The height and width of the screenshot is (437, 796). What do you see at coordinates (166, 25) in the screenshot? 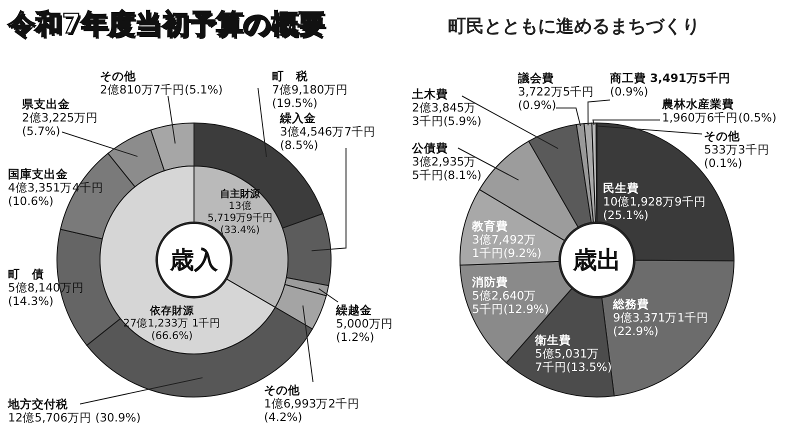
I see `chart-title: 令和7年度当初予算の概要` at bounding box center [166, 25].